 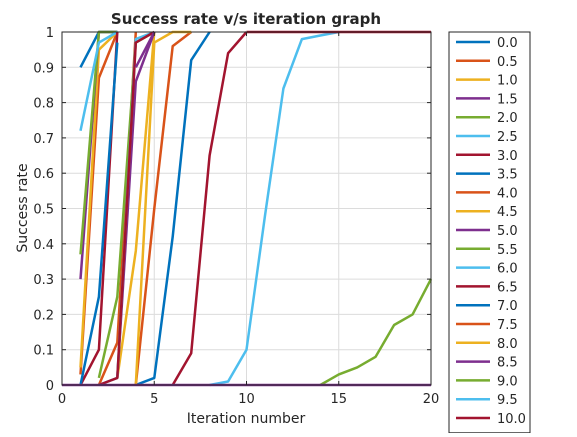 I want to click on y-tick-label: 1, so click(x=50, y=33).